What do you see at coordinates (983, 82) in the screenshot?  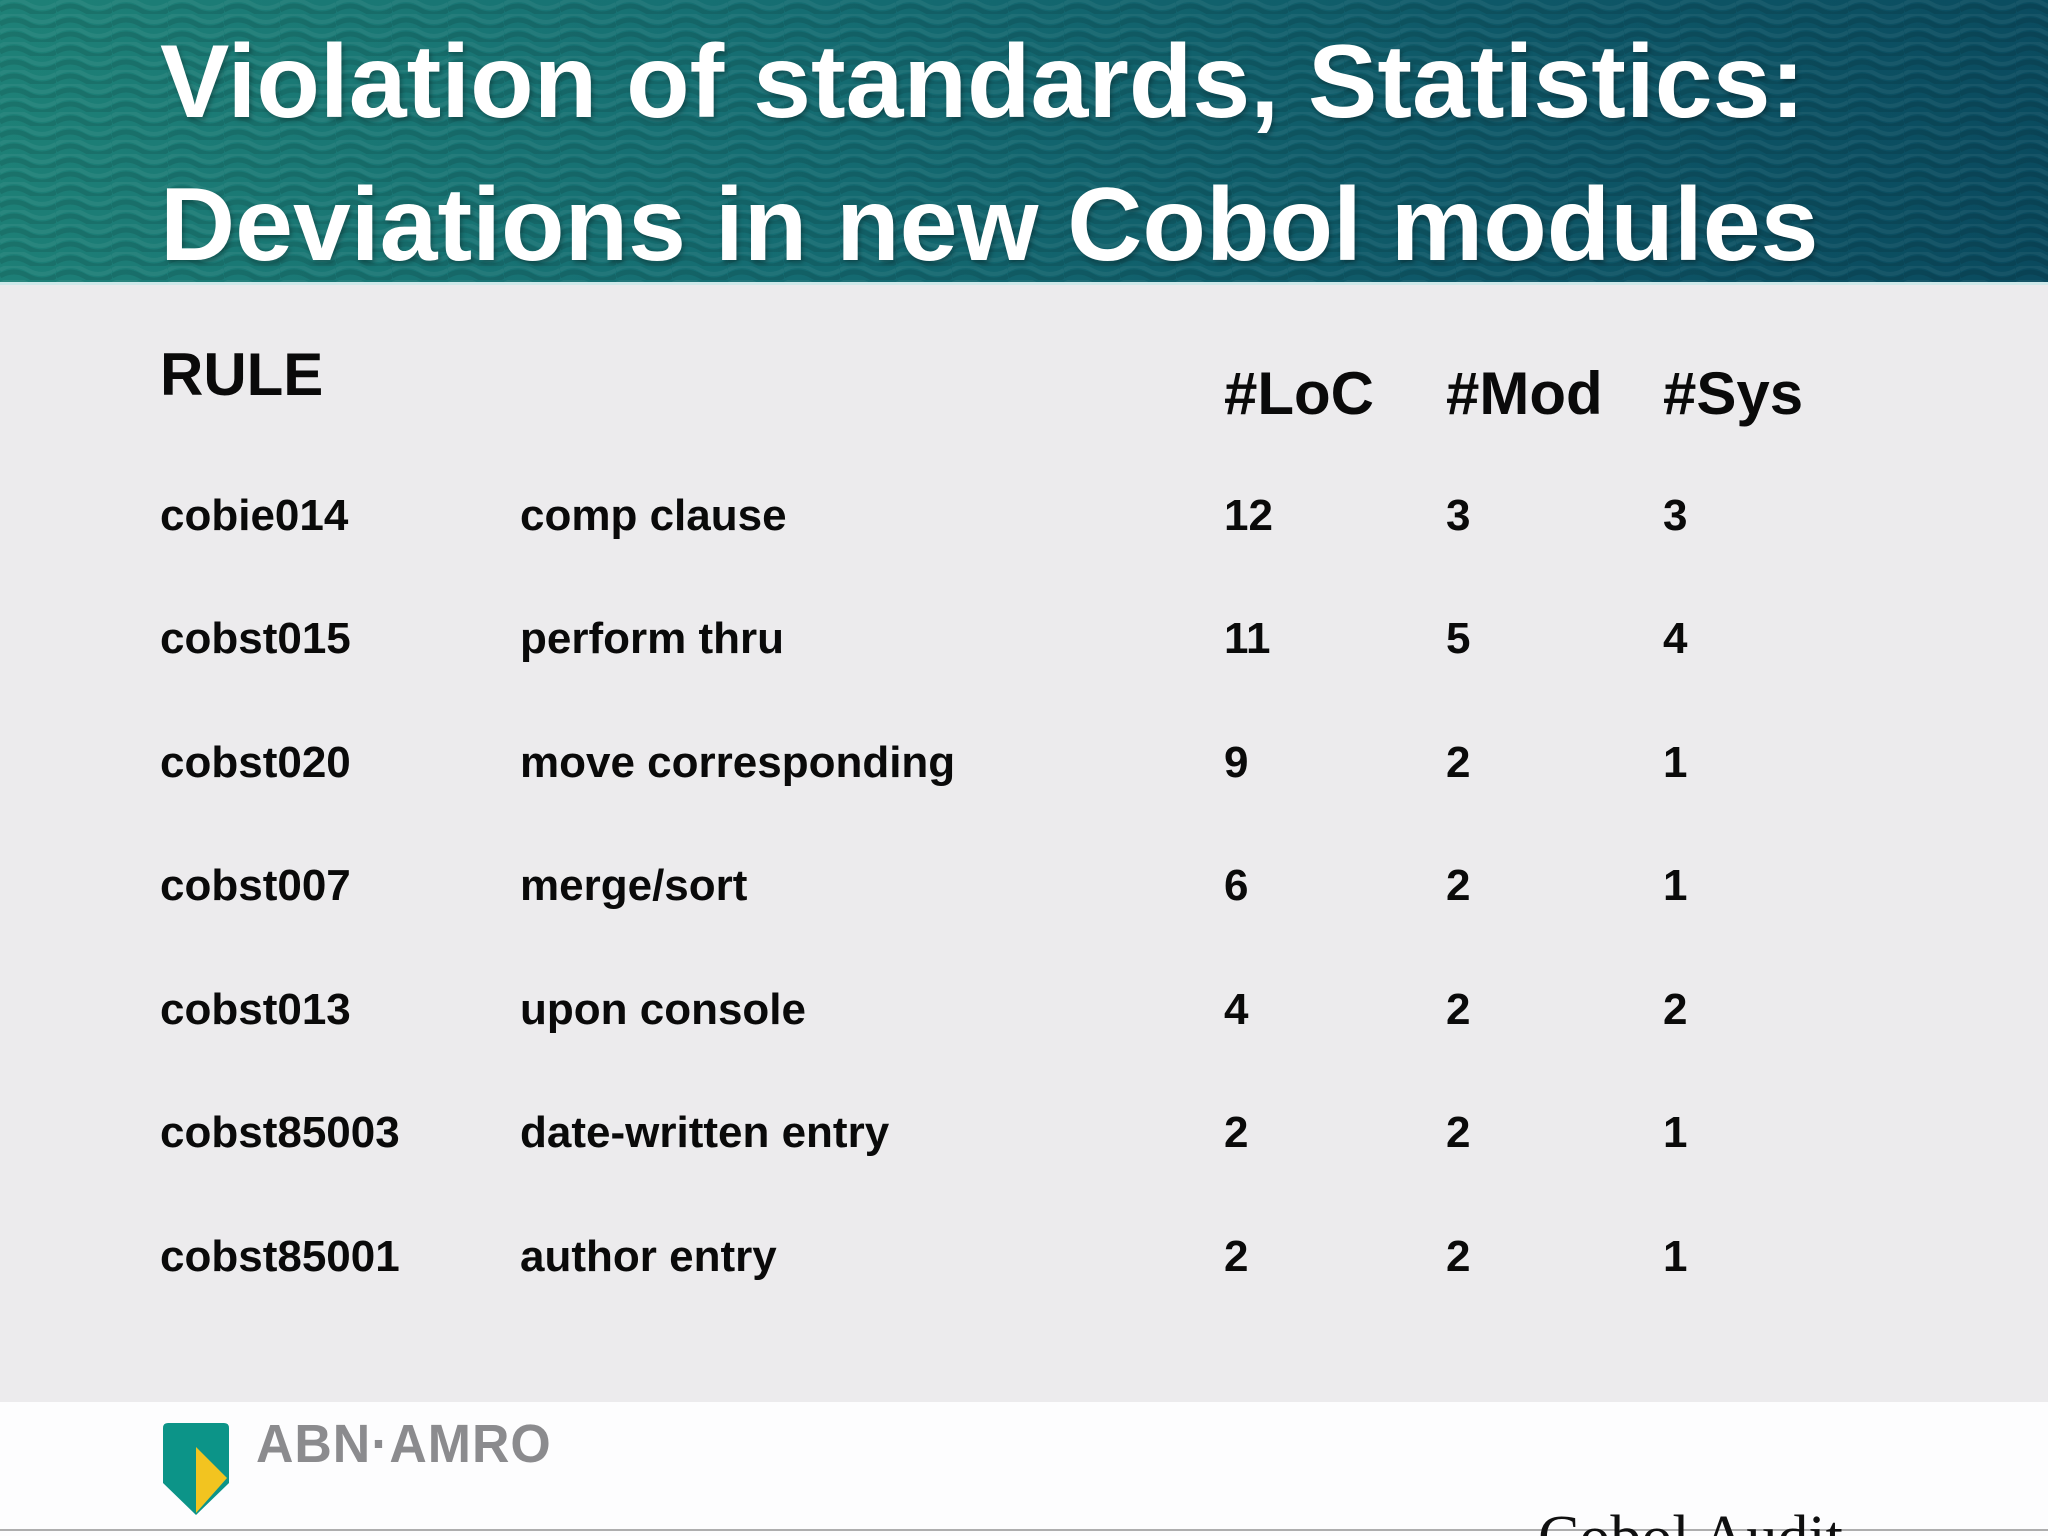 I see `slide-title-line1: Violation of standards, Statistics:` at bounding box center [983, 82].